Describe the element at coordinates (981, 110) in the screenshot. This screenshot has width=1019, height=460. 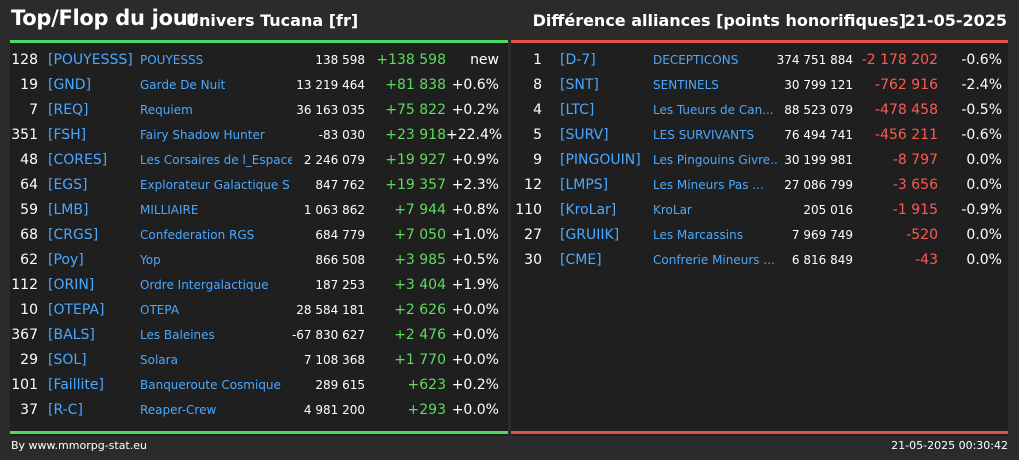
I see `alliance-percent-change: -0.5%` at that location.